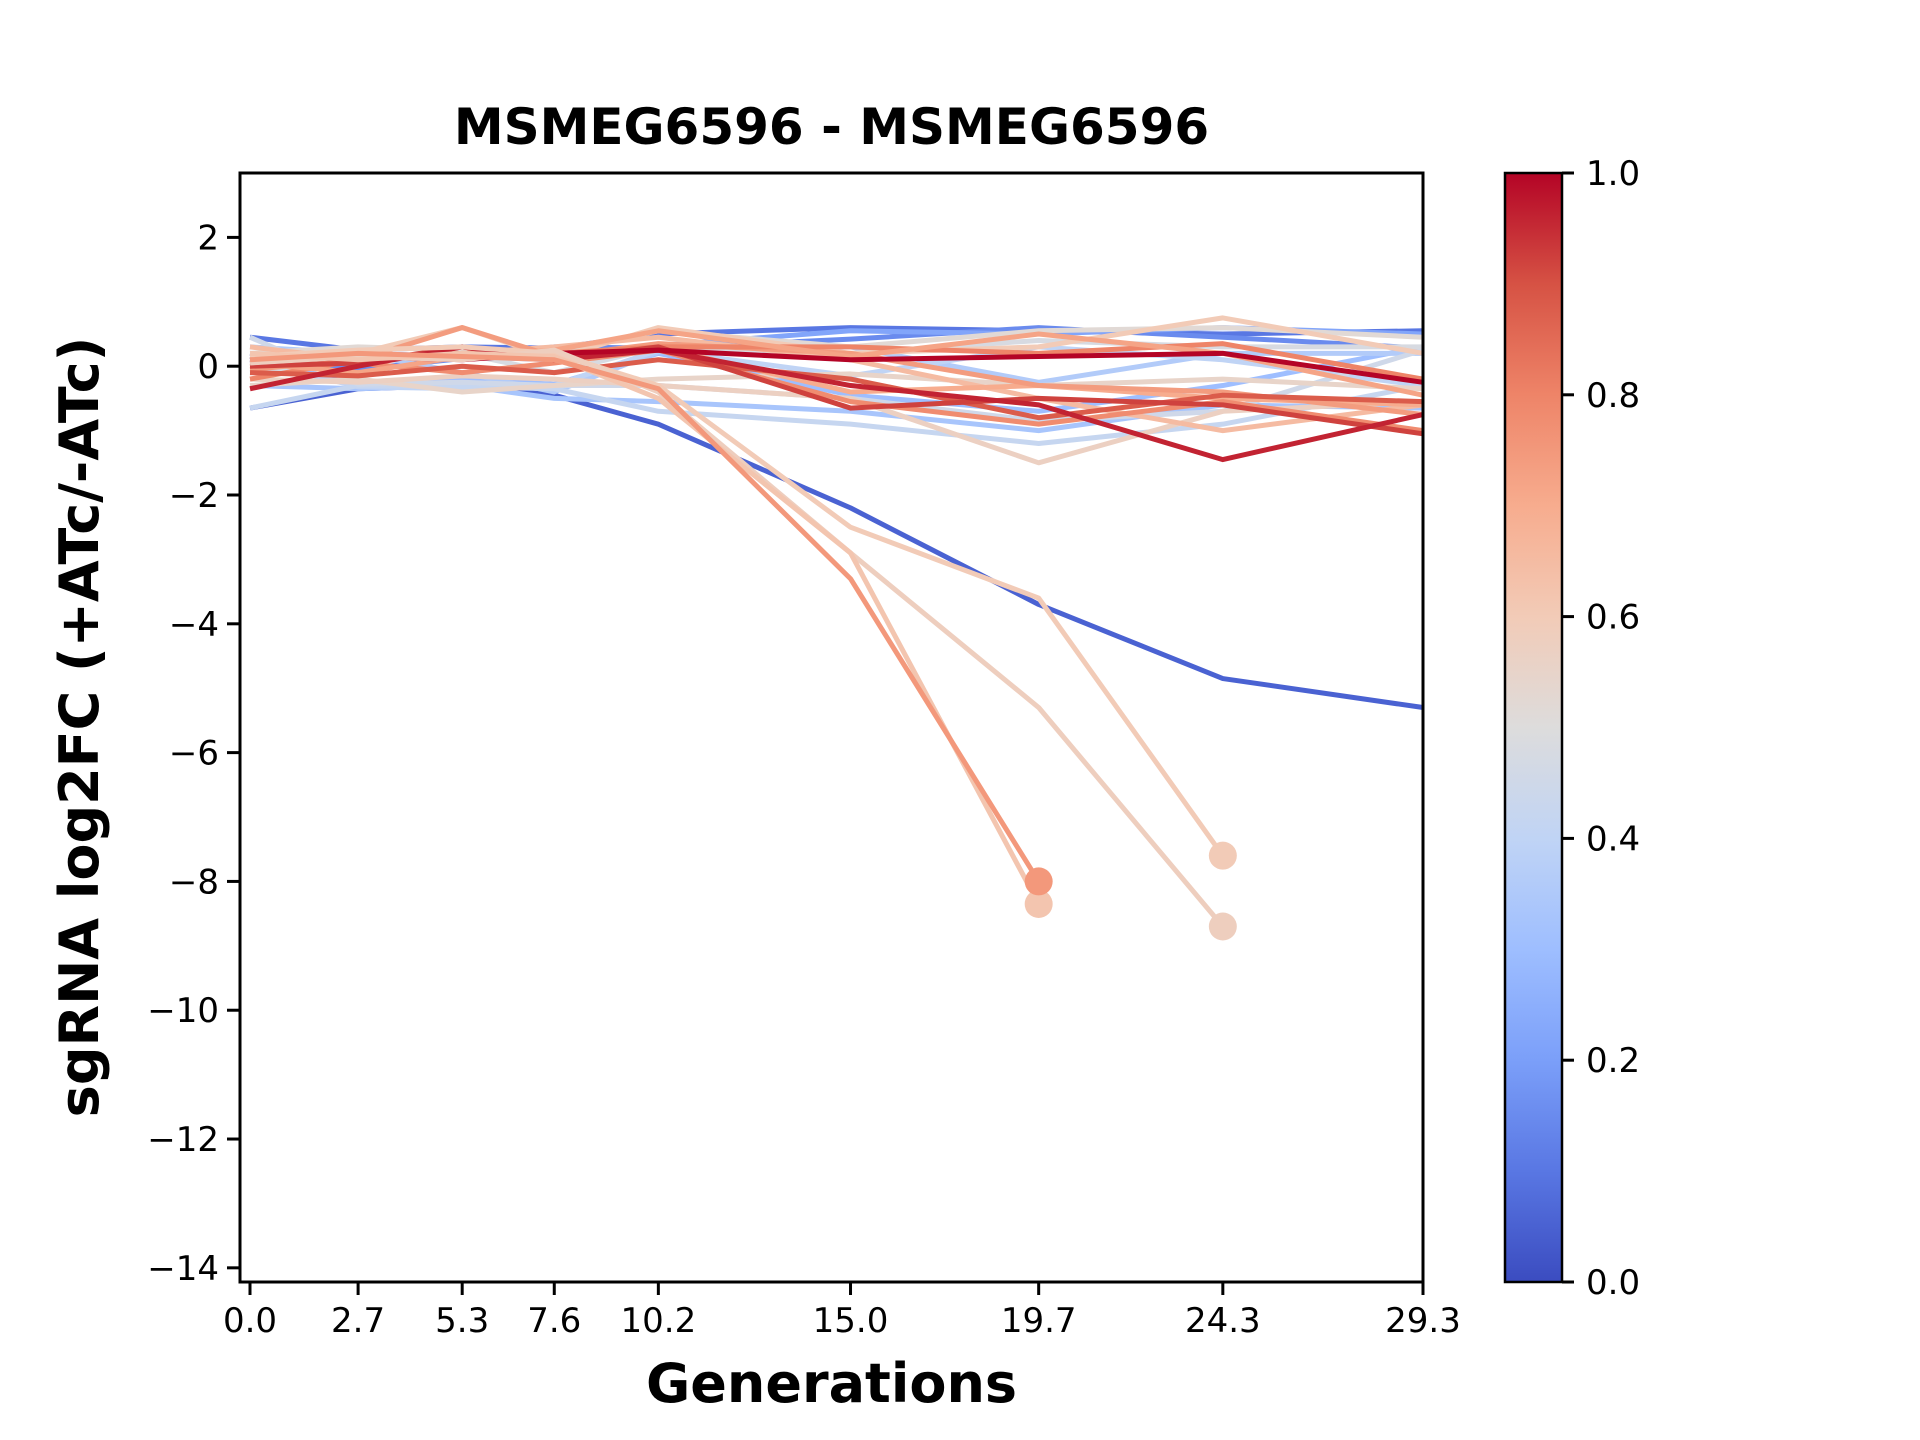 The image size is (1920, 1440). Describe the element at coordinates (183, 1269) in the screenshot. I see `y-tick-label: −14` at that location.